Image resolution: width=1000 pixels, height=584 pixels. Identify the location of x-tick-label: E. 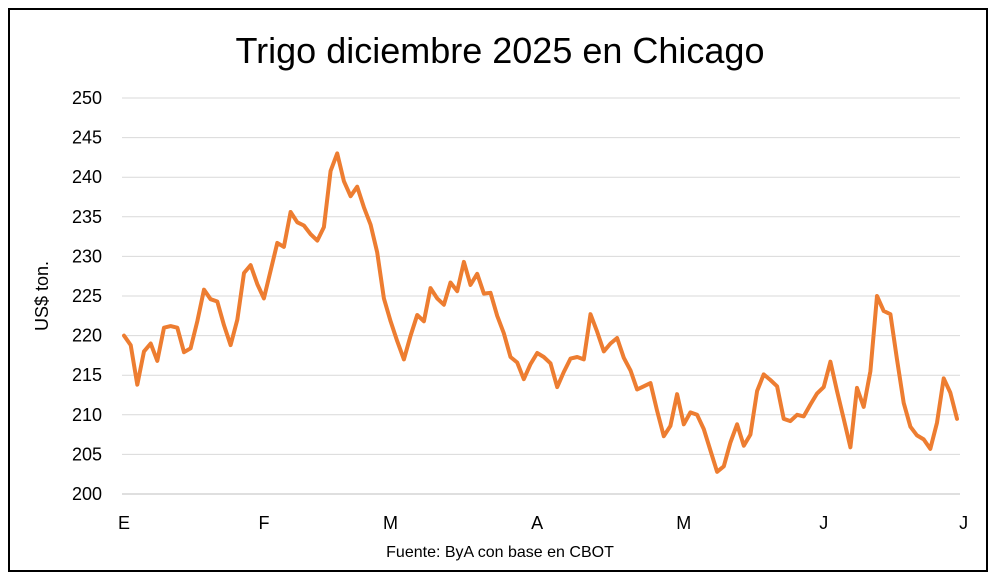
(124, 523).